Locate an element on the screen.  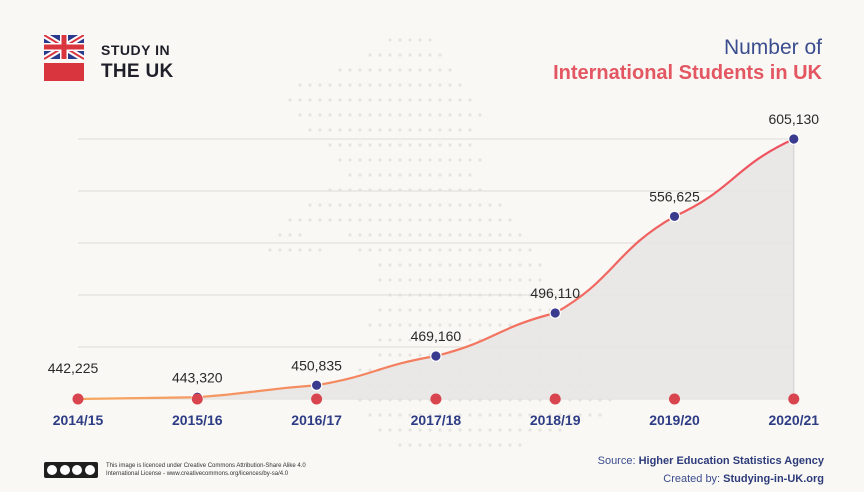
source-label: Source: is located at coordinates (618, 461).